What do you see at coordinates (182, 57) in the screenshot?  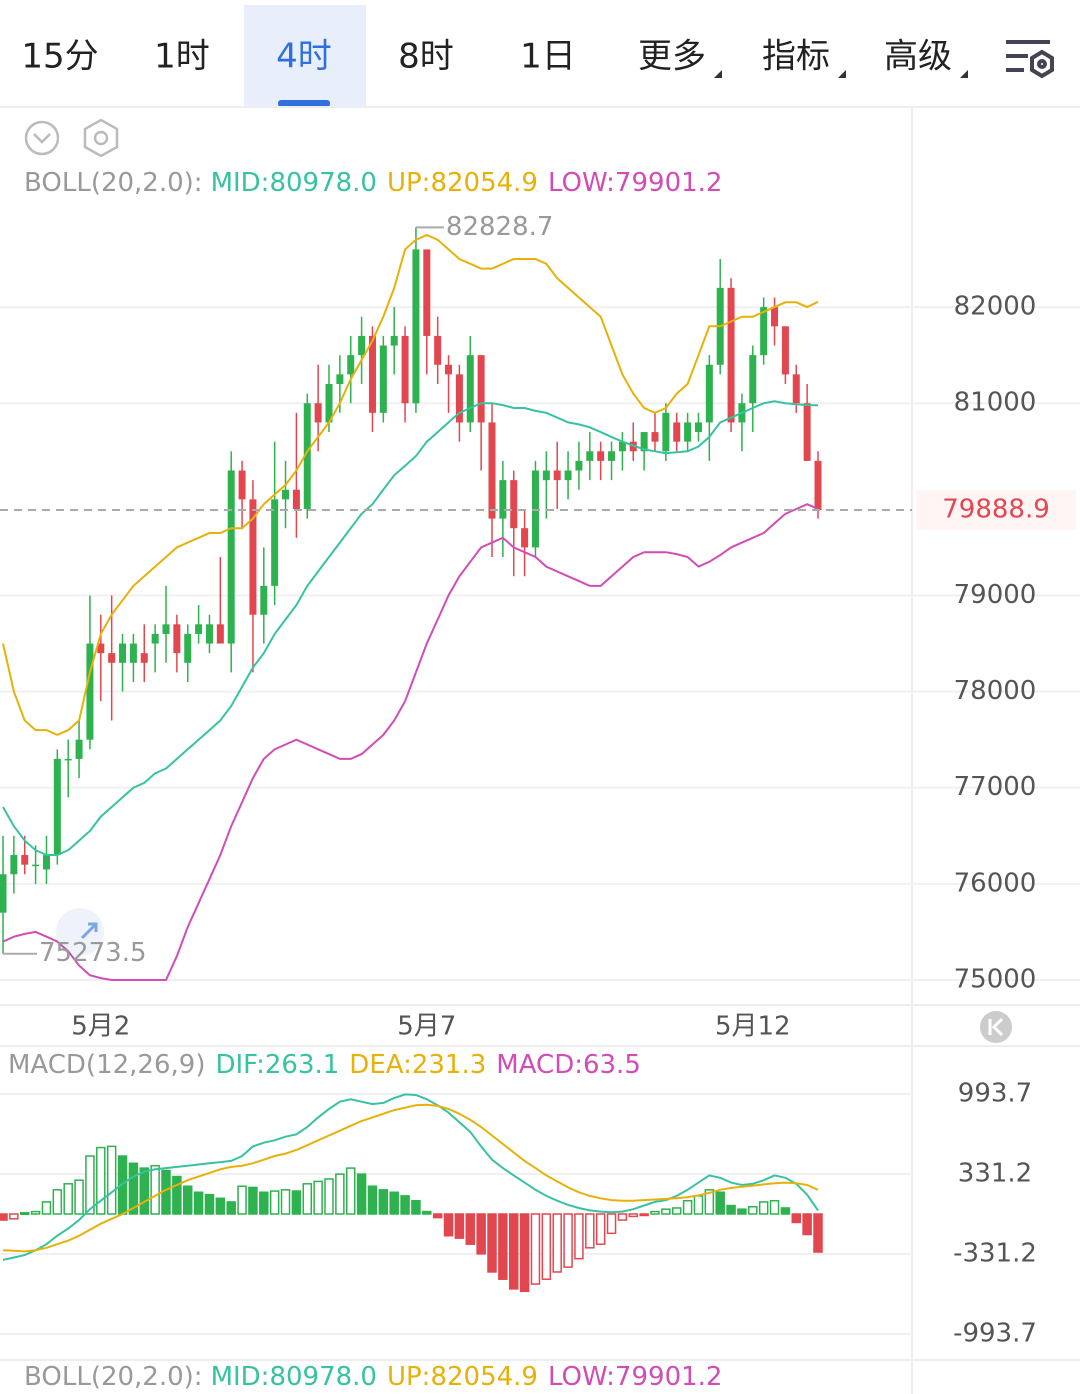 I see `tab: 1时` at bounding box center [182, 57].